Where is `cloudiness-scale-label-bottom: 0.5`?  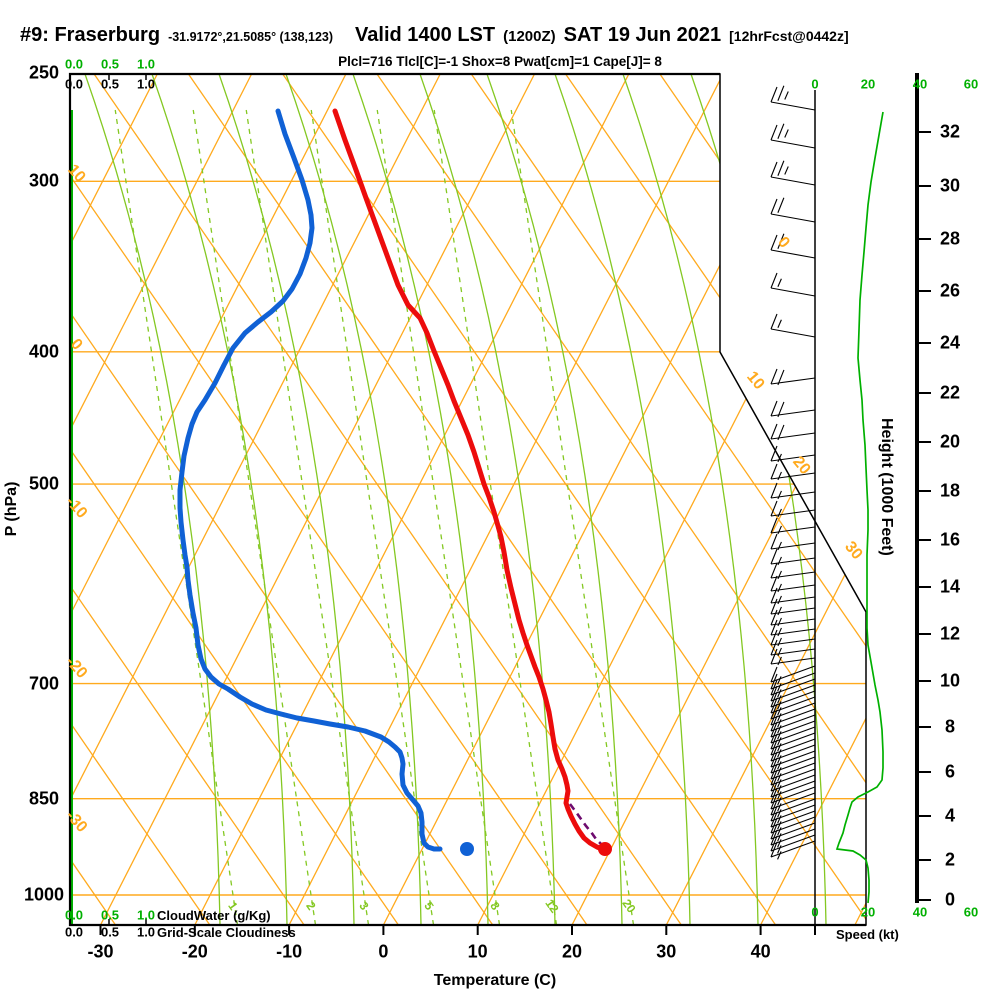 cloudiness-scale-label-bottom: 0.5 is located at coordinates (110, 932).